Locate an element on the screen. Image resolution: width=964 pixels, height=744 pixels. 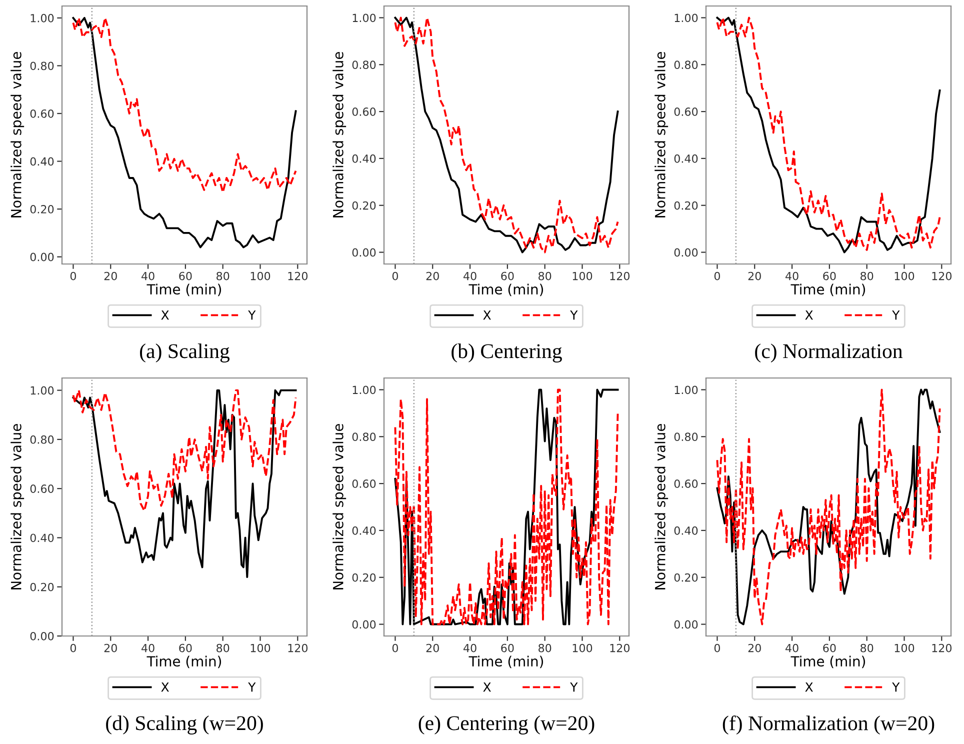
text: (a) Scaling is located at coordinates (185, 353).